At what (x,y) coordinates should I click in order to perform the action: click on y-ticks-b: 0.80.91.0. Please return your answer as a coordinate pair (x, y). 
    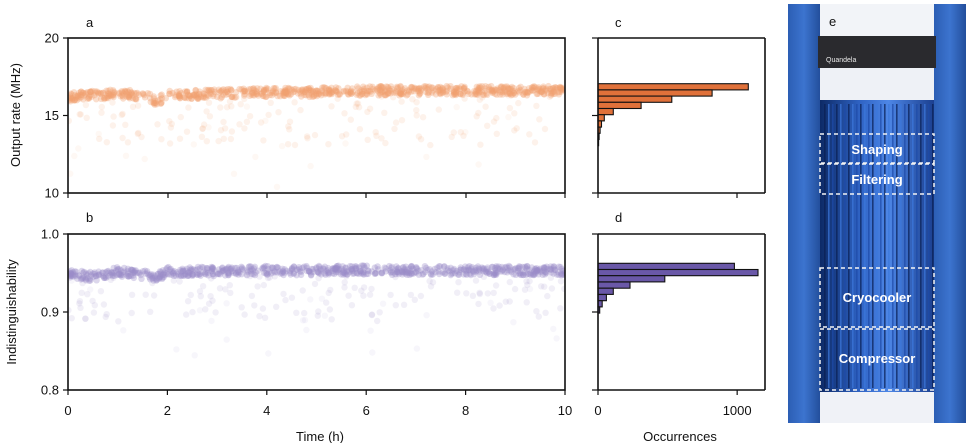
    Looking at the image, I should click on (54, 312).